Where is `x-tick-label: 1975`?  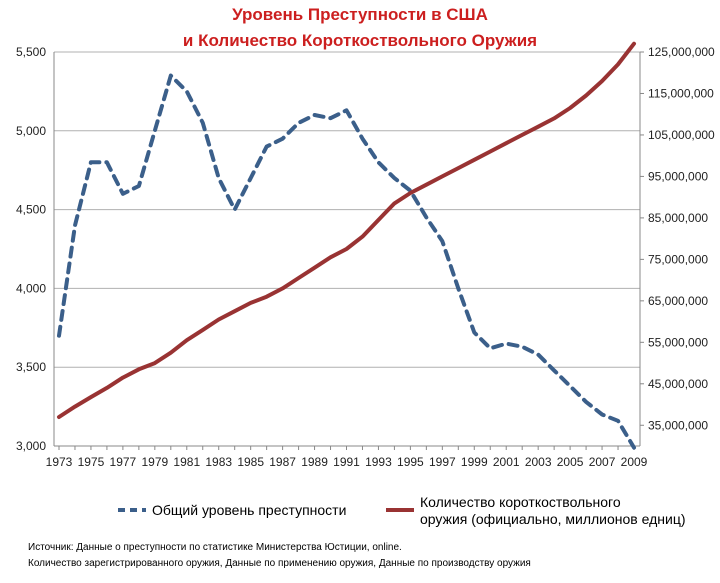 x-tick-label: 1975 is located at coordinates (91, 462).